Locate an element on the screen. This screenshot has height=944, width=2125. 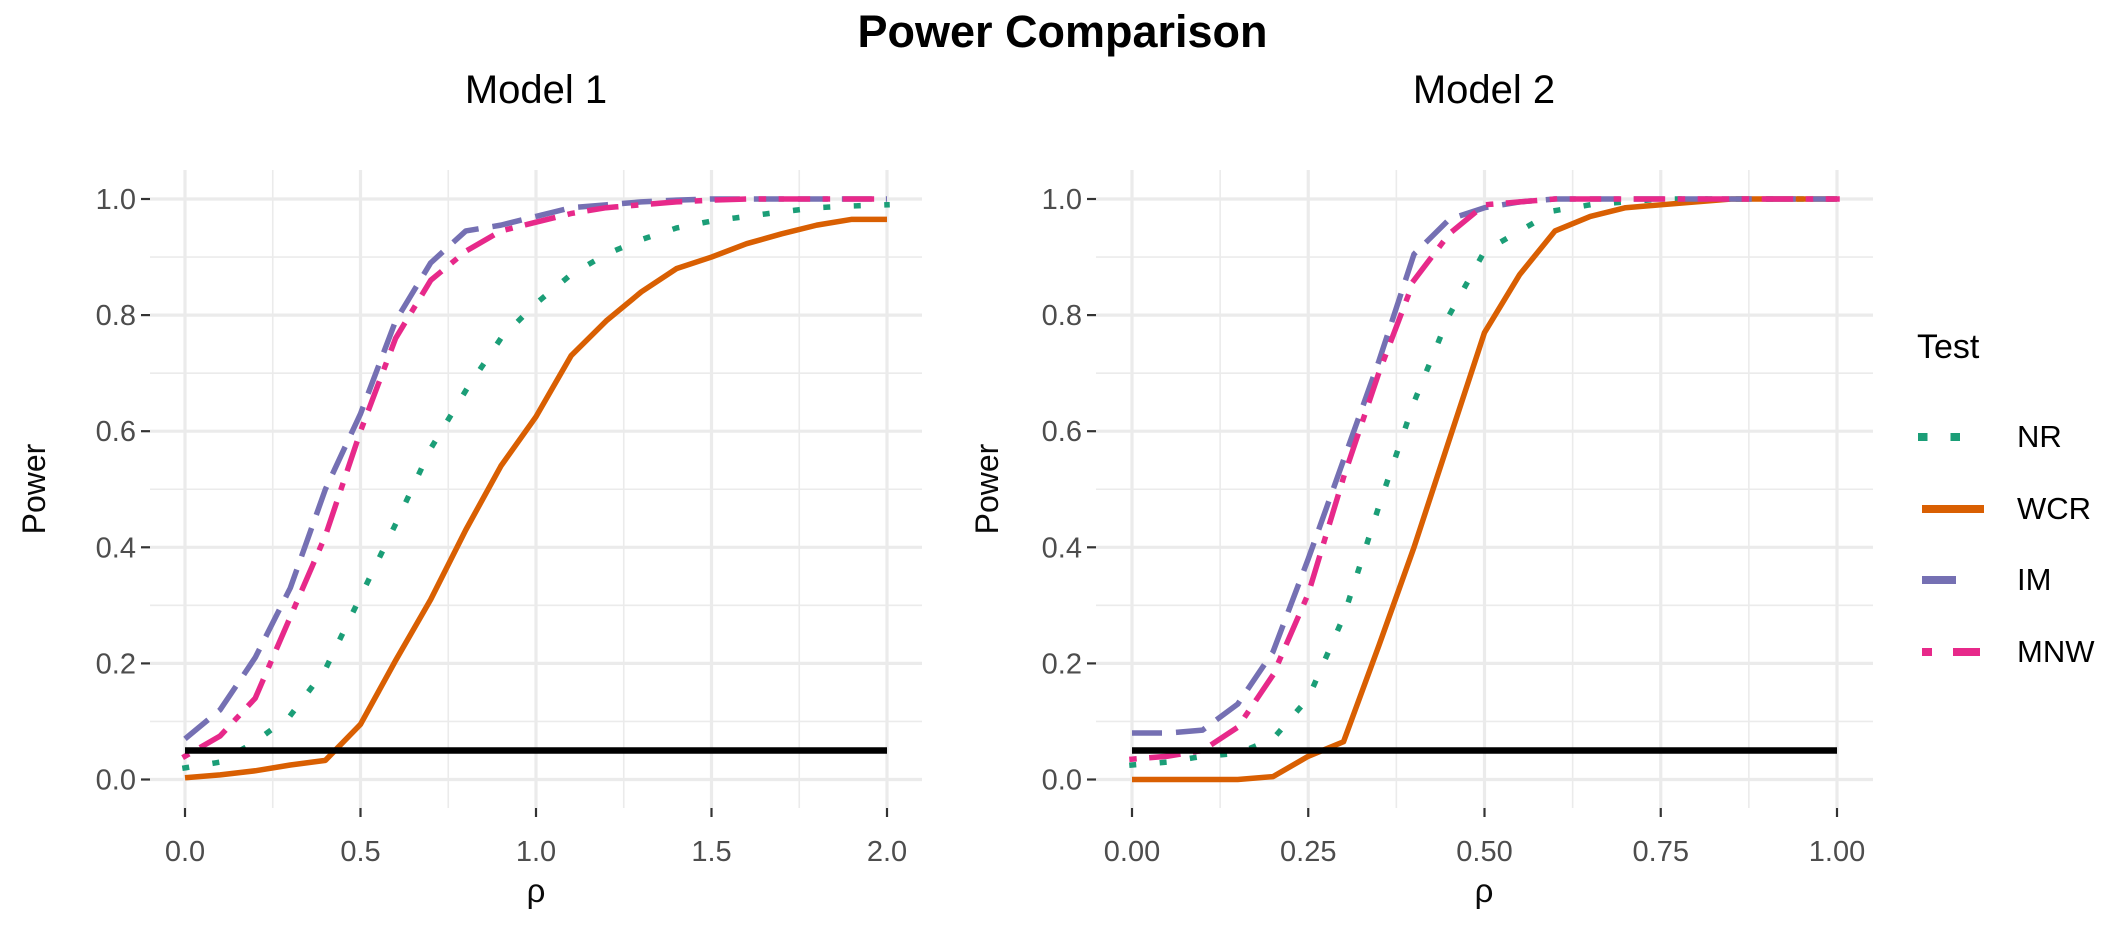
panel2-x-axis-title: ρ is located at coordinates (1484, 890).